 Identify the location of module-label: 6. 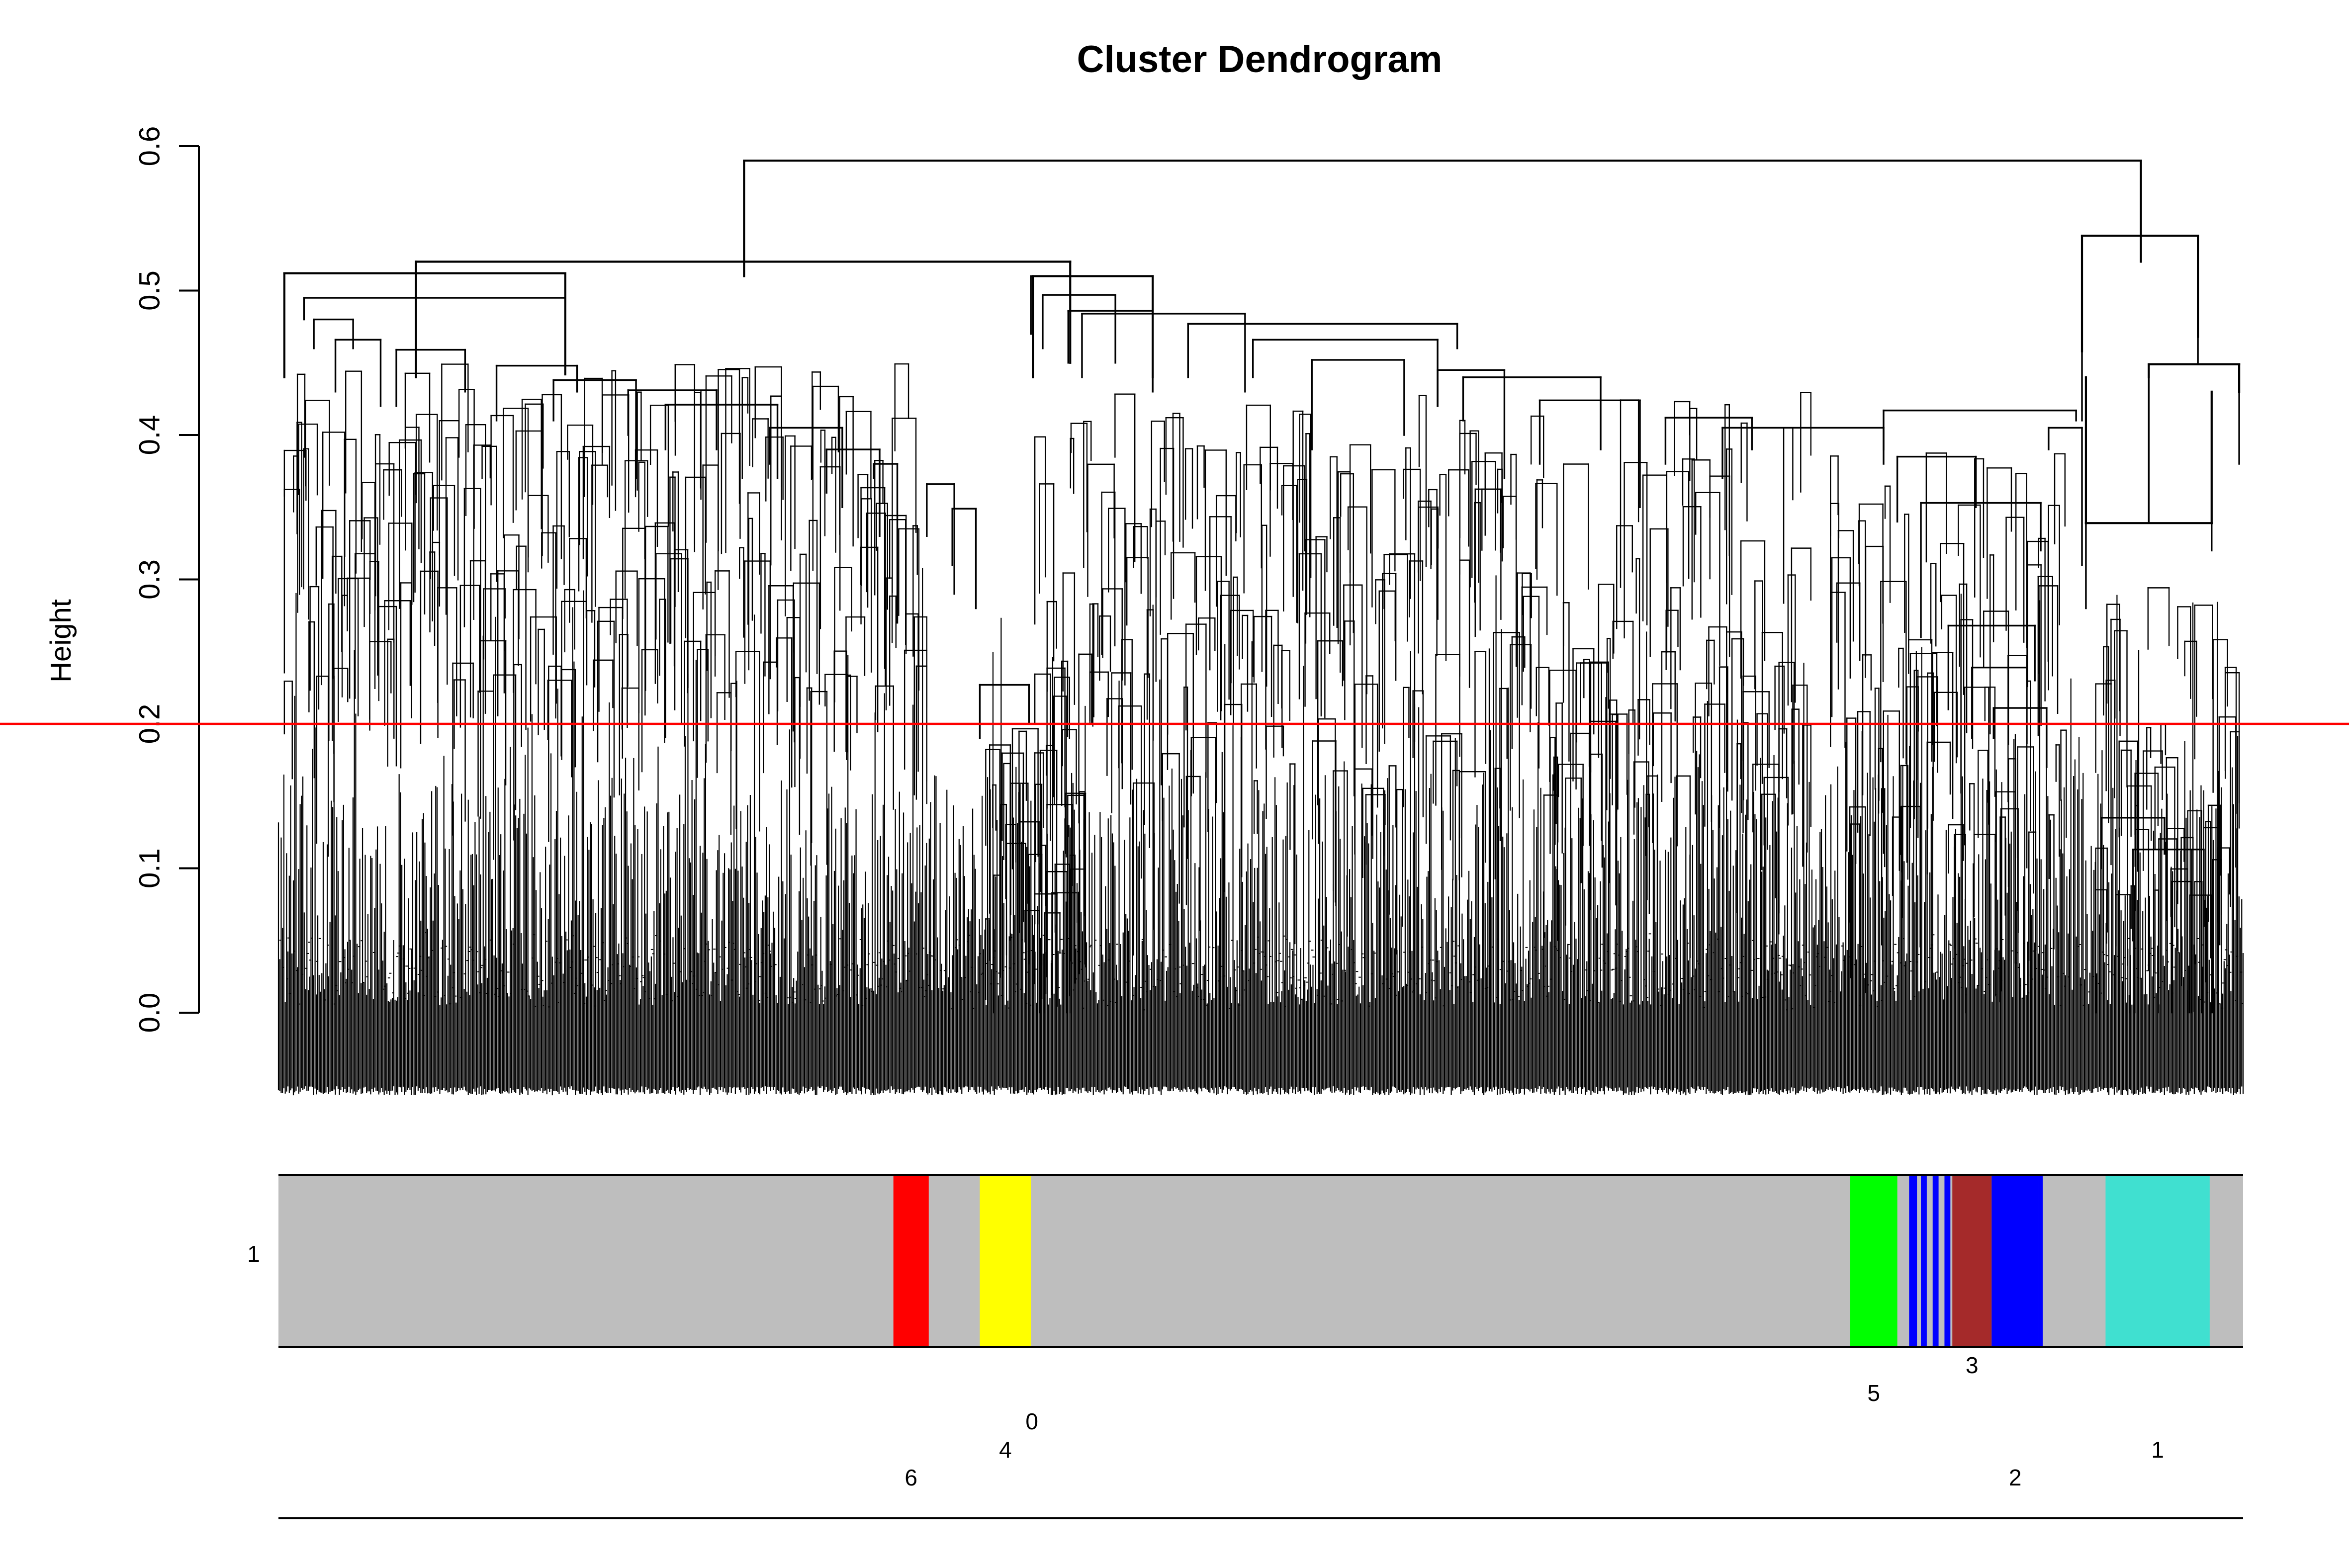
(910, 1477).